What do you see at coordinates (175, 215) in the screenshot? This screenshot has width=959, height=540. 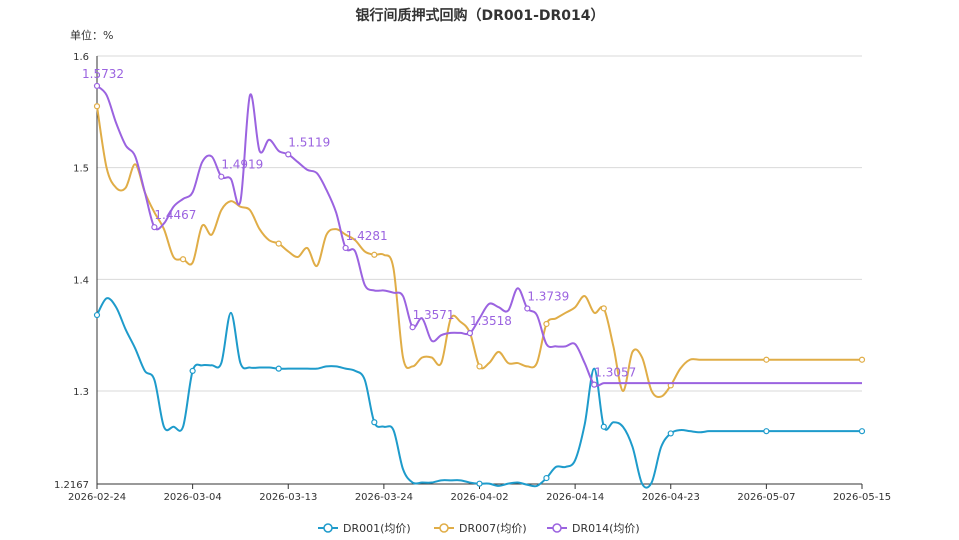 I see `data-label: 1.4467` at bounding box center [175, 215].